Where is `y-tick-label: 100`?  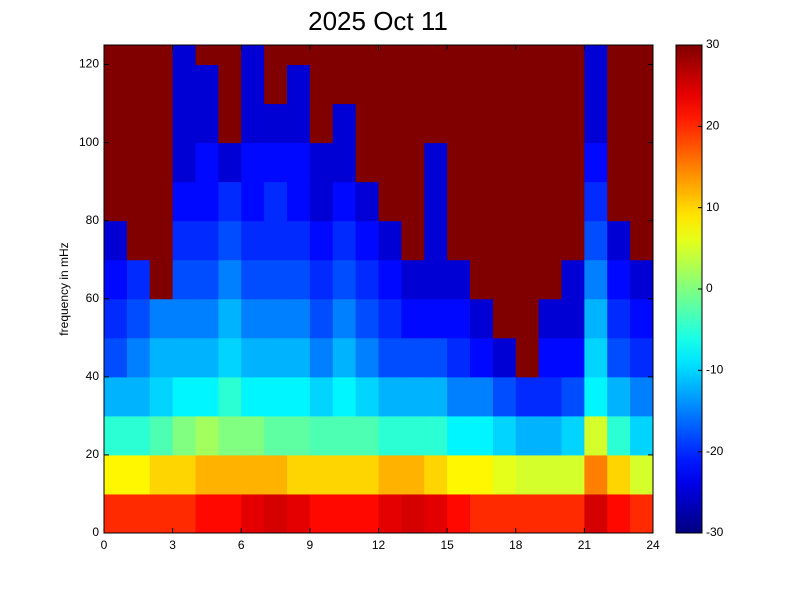 y-tick-label: 100 is located at coordinates (89, 142).